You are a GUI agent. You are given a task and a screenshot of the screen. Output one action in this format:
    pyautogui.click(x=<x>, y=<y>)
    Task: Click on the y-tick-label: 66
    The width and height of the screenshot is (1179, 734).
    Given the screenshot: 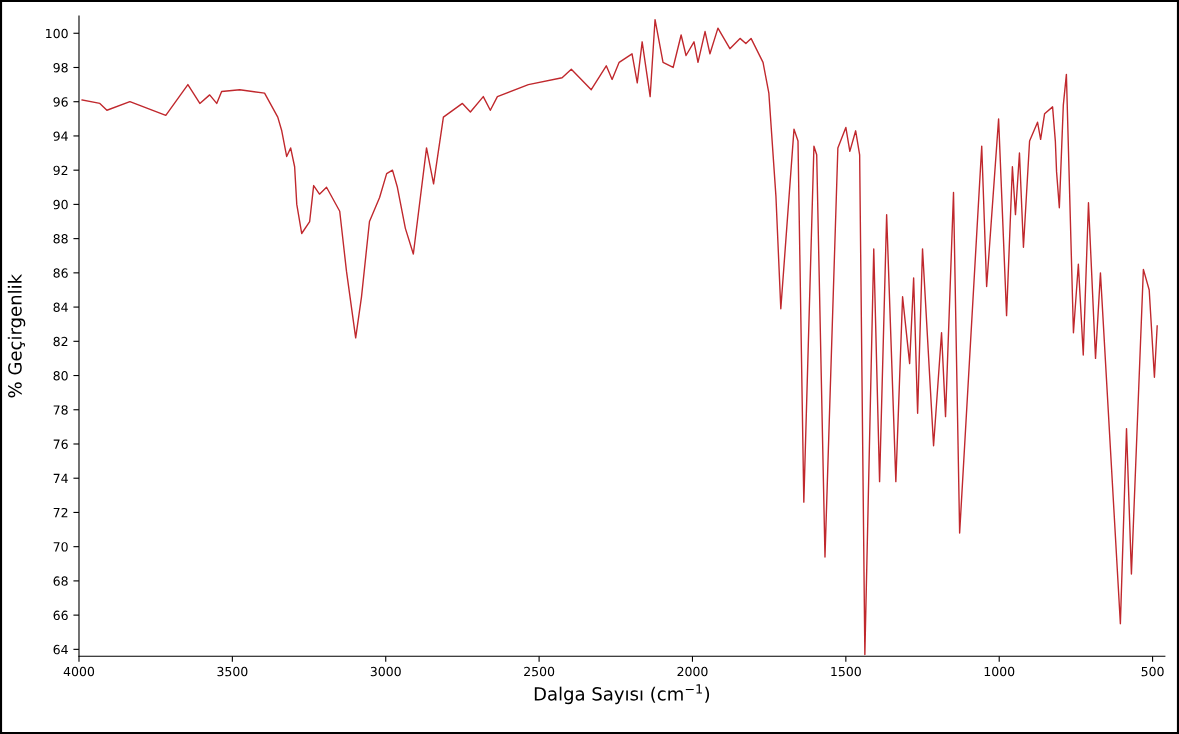 What is the action you would take?
    pyautogui.click(x=60, y=615)
    